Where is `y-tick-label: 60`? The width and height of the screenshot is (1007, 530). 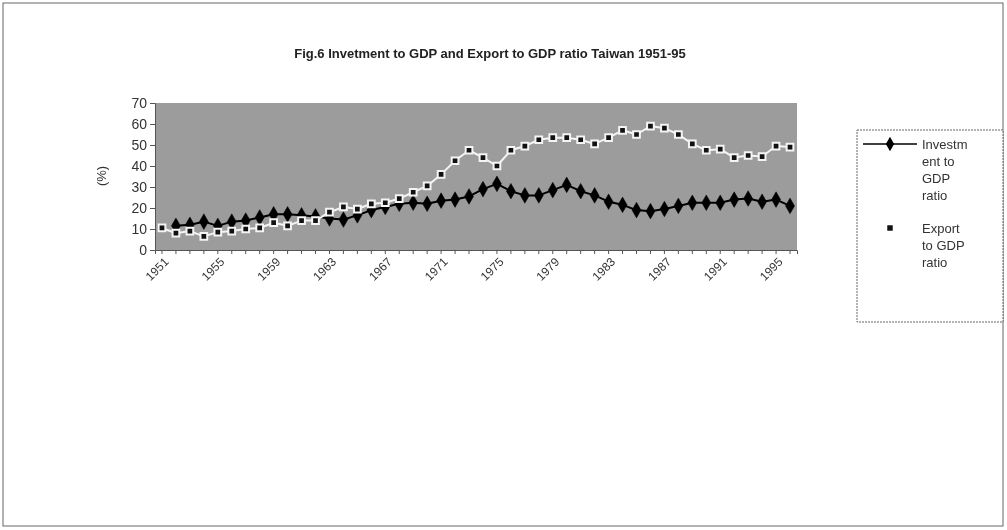
y-tick-label: 60 is located at coordinates (139, 123).